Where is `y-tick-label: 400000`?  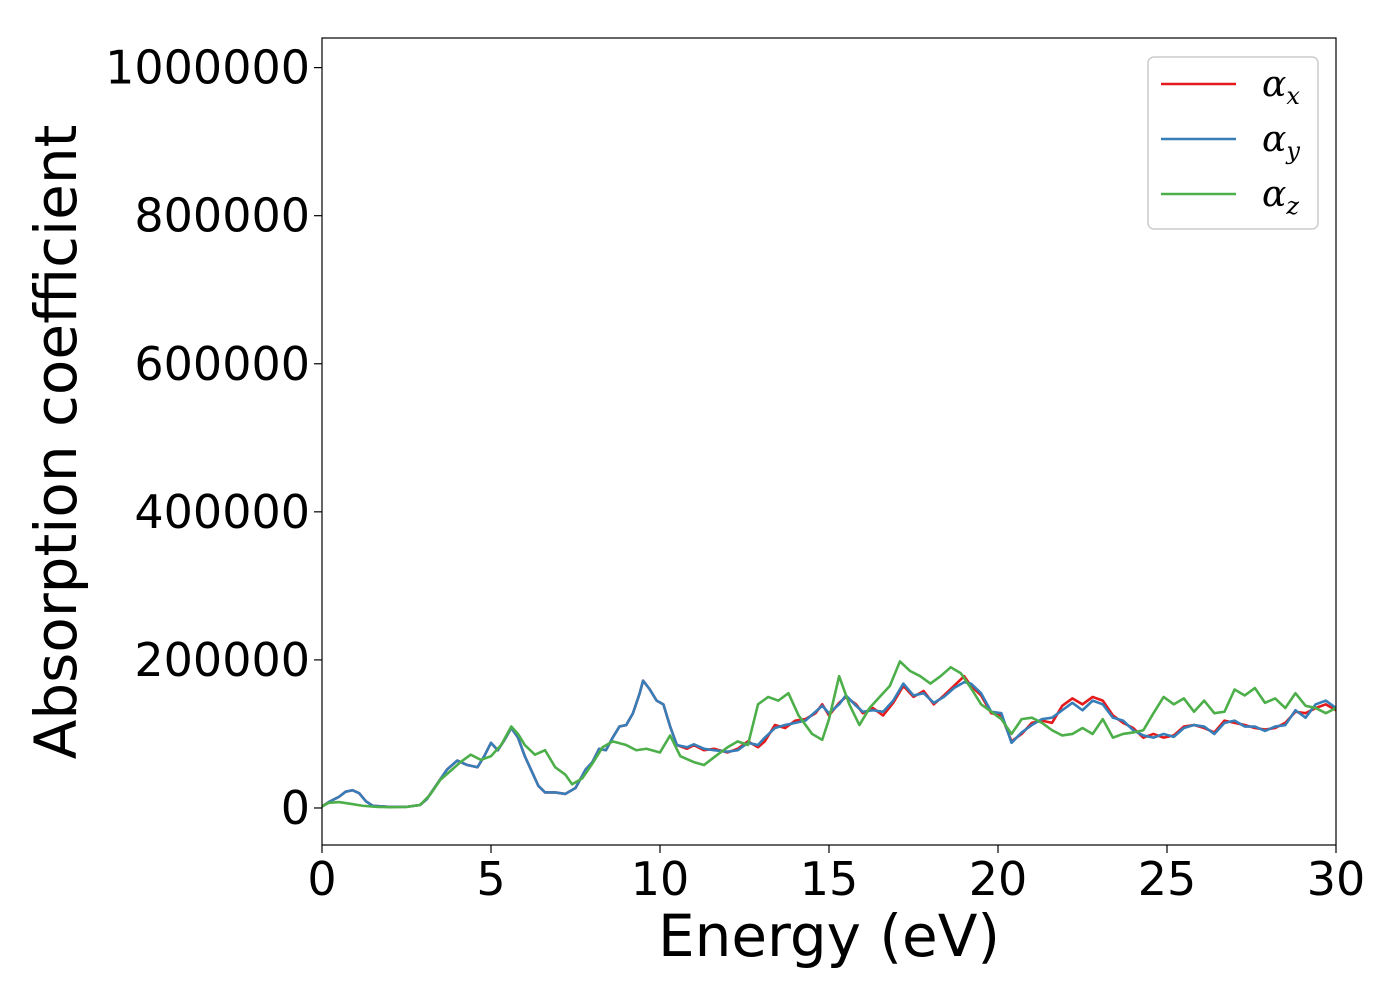 y-tick-label: 400000 is located at coordinates (222, 512).